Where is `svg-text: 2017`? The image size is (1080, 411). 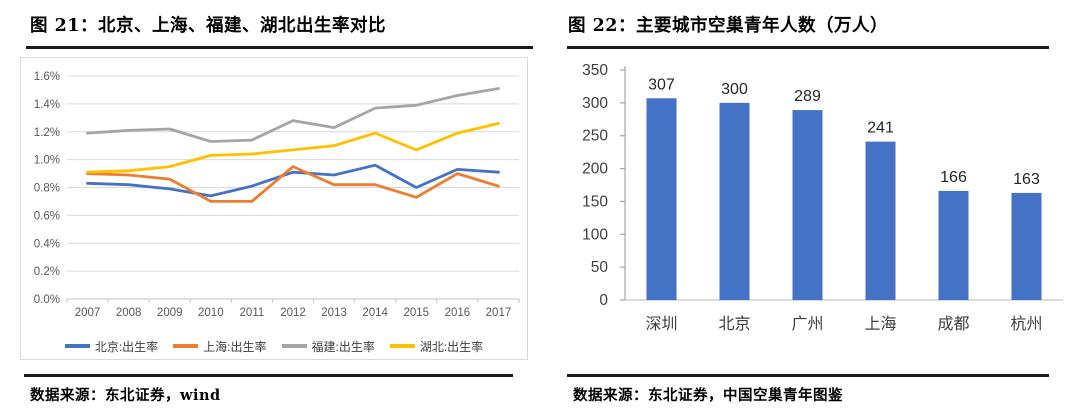 svg-text: 2017 is located at coordinates (499, 313).